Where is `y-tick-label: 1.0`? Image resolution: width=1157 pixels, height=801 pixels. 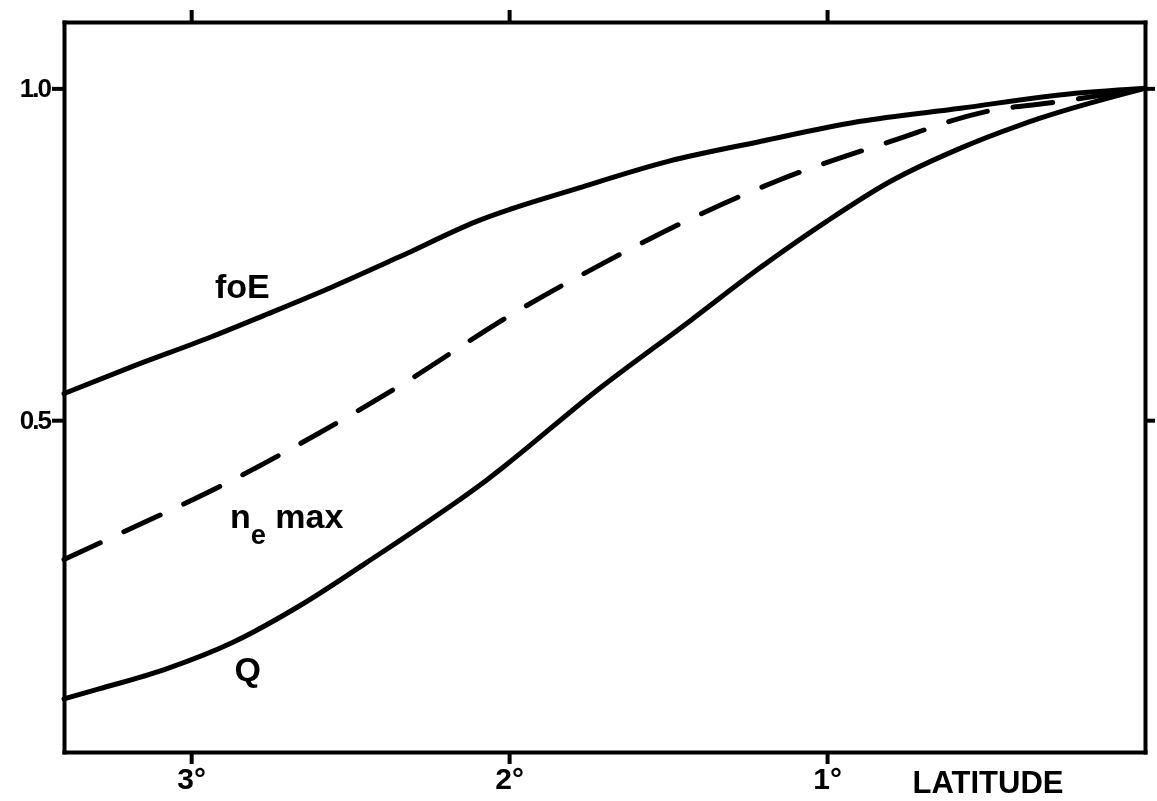 y-tick-label: 1.0 is located at coordinates (35, 88).